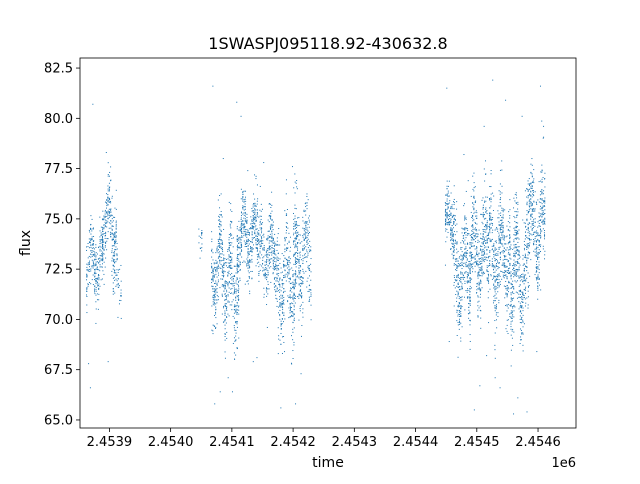 The image size is (640, 484). Describe the element at coordinates (58, 169) in the screenshot. I see `y-tick-label: 77.5` at that location.